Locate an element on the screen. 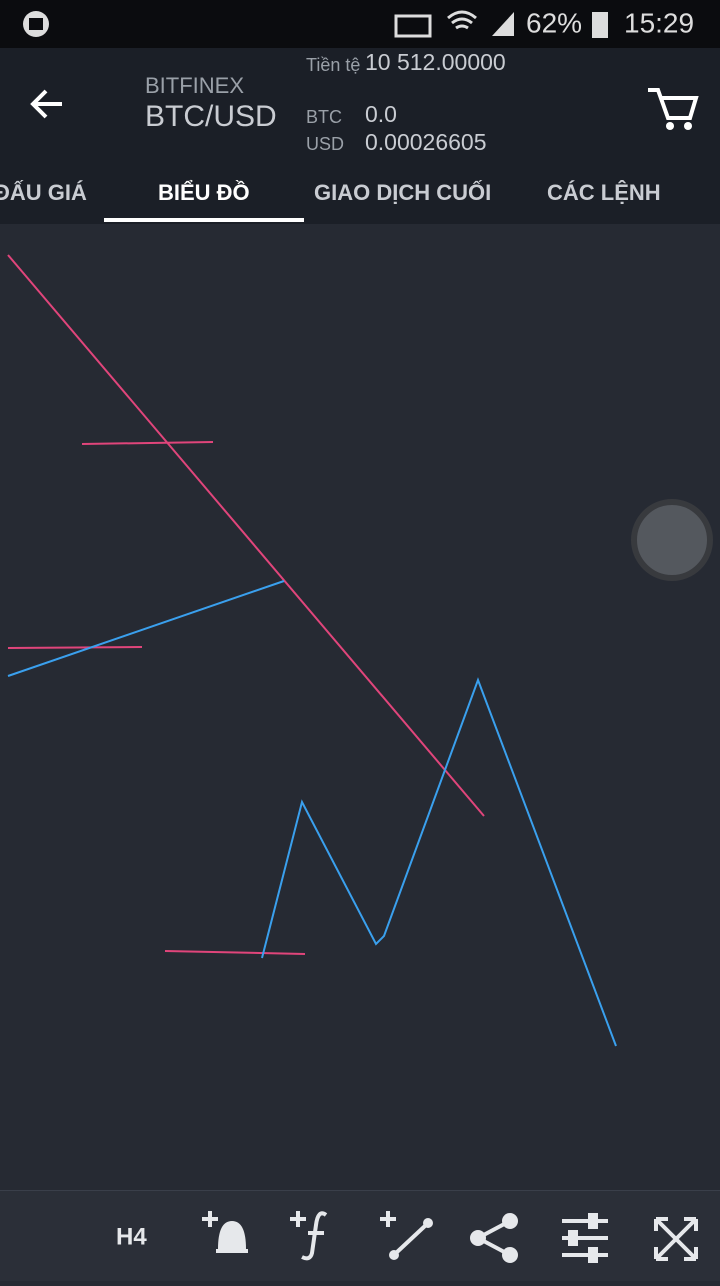 This screenshot has height=1286, width=720. row-value: 0.0 is located at coordinates (381, 114).